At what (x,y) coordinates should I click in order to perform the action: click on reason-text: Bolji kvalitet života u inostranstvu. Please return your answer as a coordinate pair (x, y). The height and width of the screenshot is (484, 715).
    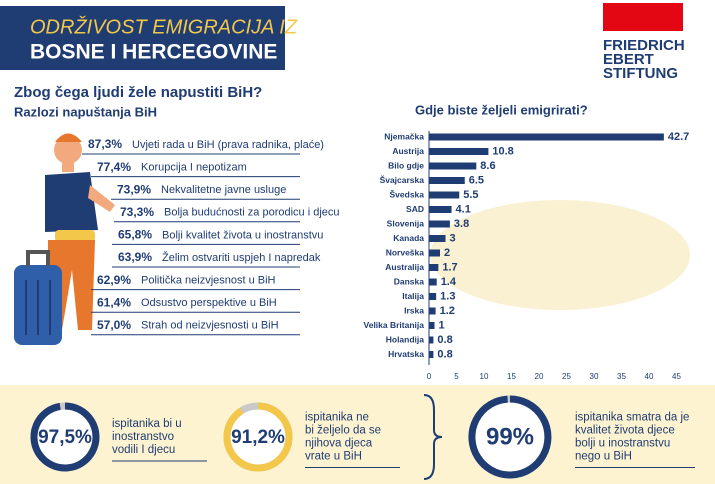
    Looking at the image, I should click on (242, 235).